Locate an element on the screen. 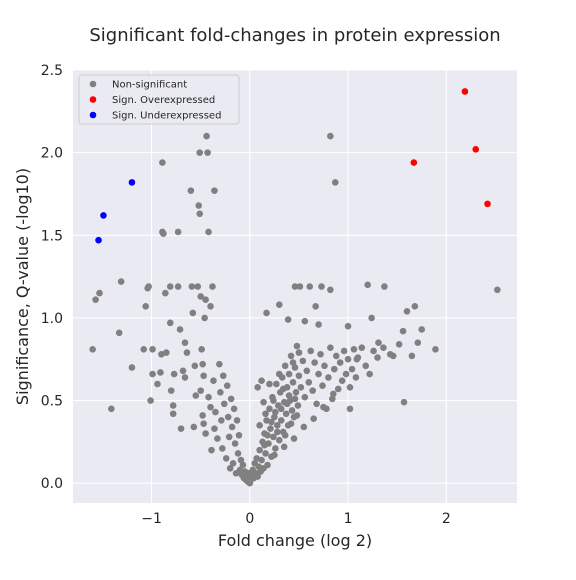 The image size is (576, 580). legend-entry-label: Sign. Overexpressed is located at coordinates (163, 100).